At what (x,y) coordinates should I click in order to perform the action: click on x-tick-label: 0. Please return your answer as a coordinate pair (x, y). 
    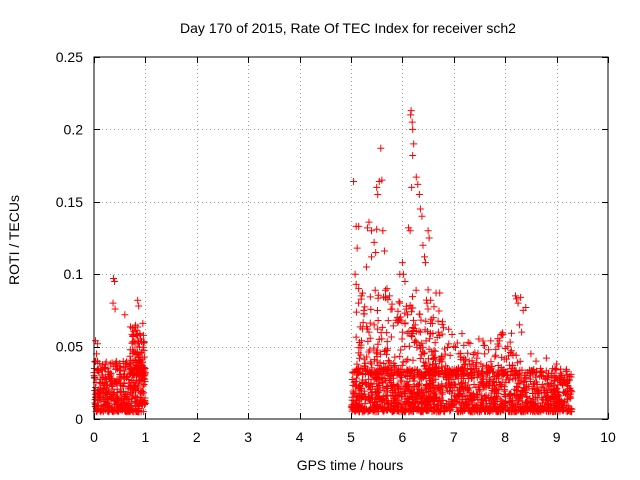
    Looking at the image, I should click on (94, 437).